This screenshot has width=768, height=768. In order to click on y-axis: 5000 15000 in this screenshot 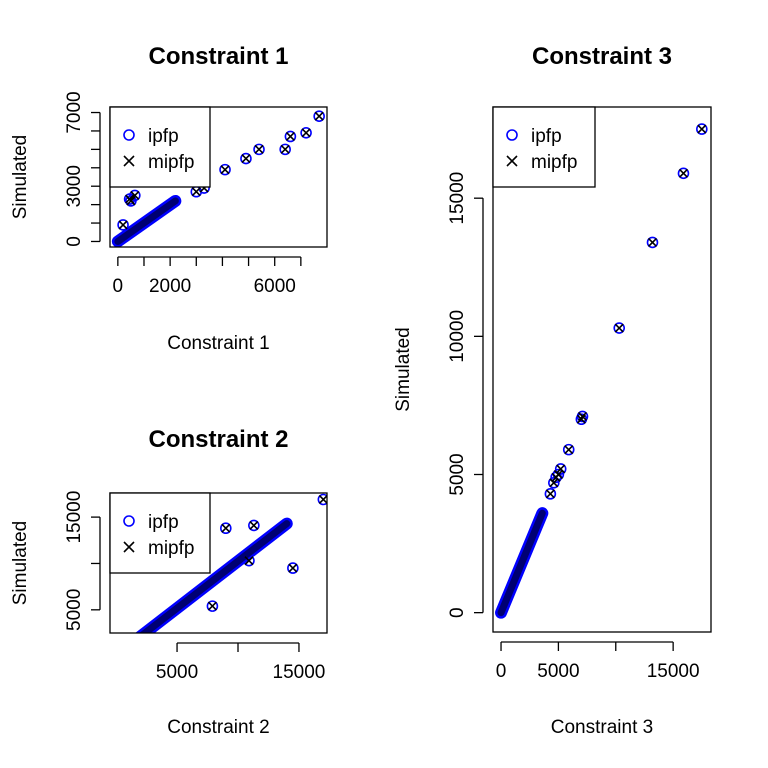, I will do `click(82, 561)`.